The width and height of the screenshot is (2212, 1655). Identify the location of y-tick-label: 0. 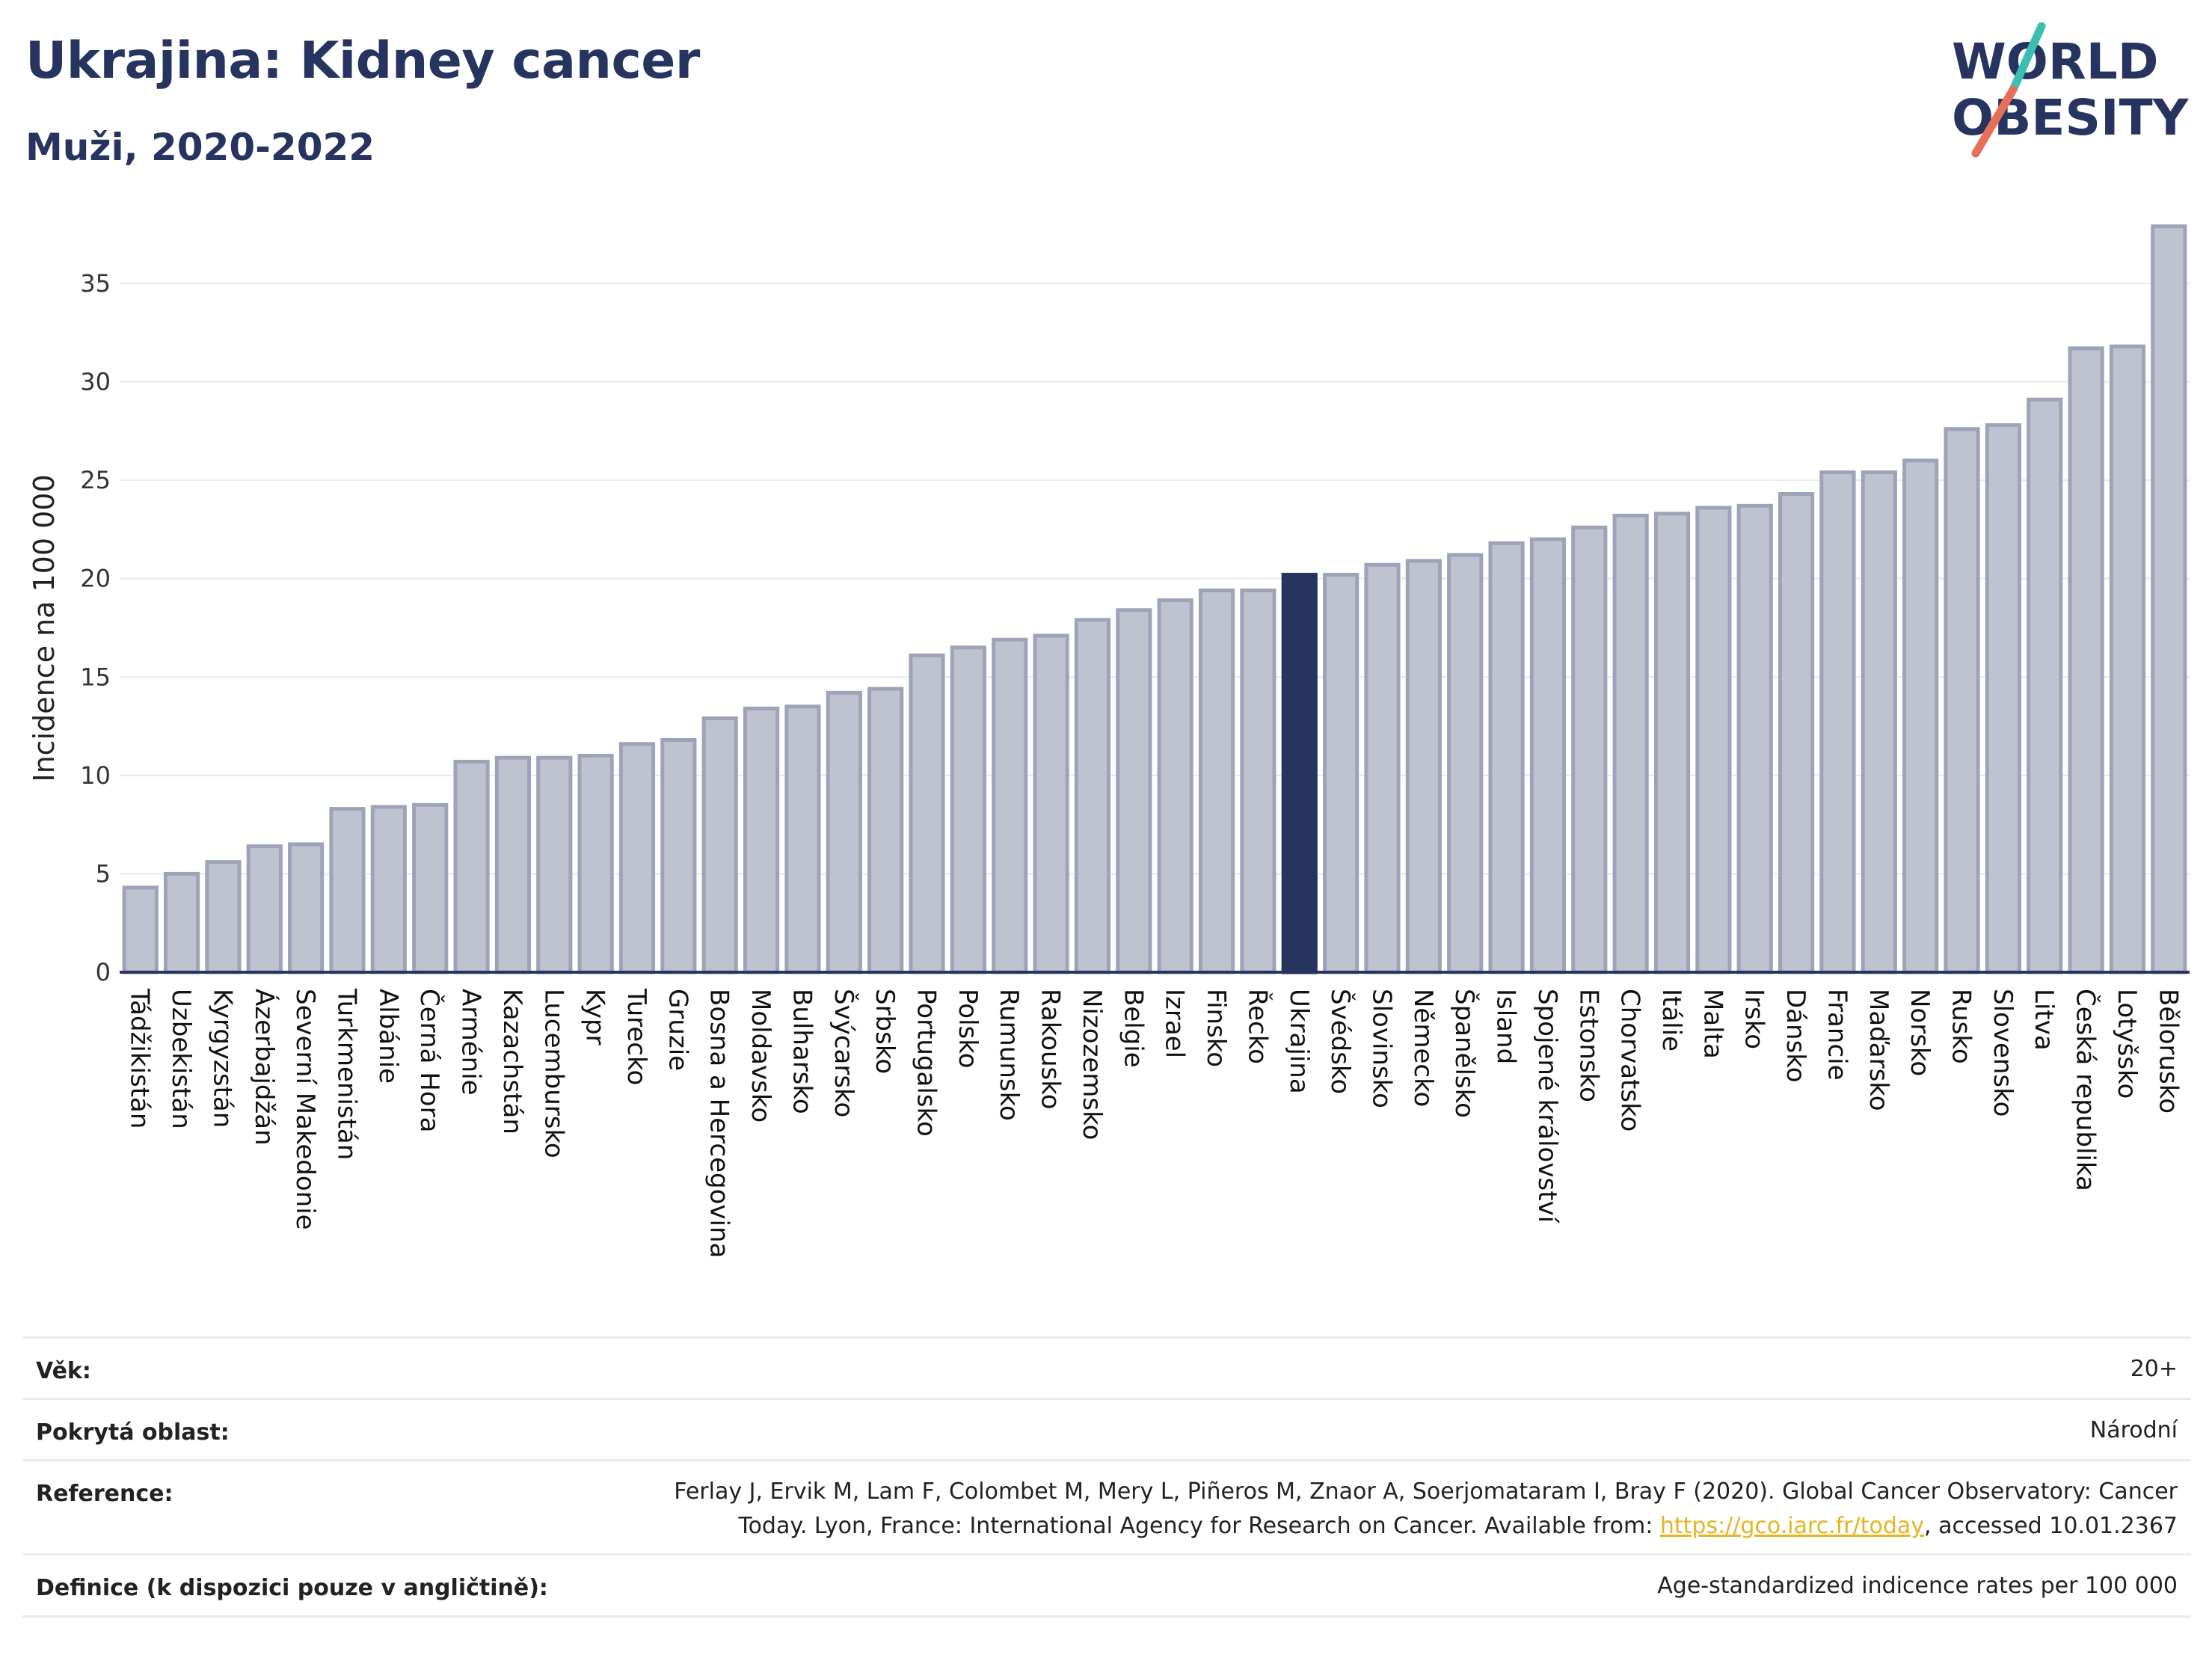
(103, 972).